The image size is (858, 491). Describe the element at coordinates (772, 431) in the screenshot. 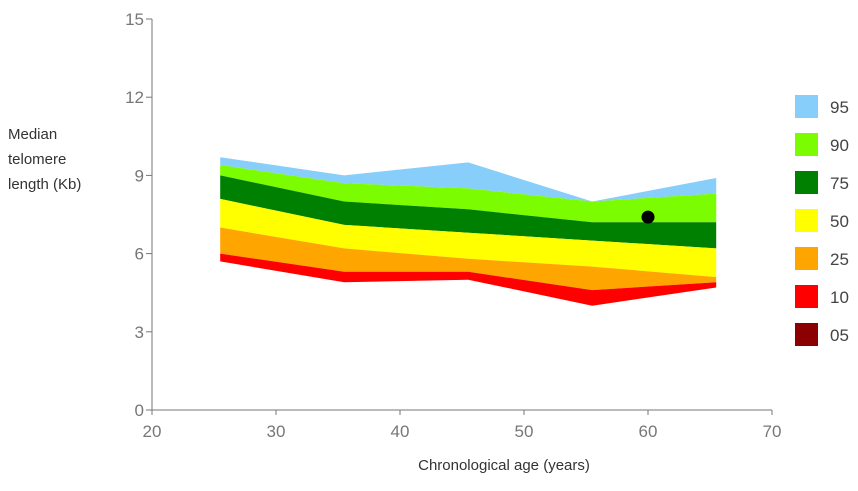

I see `x-tick-label: 70` at that location.